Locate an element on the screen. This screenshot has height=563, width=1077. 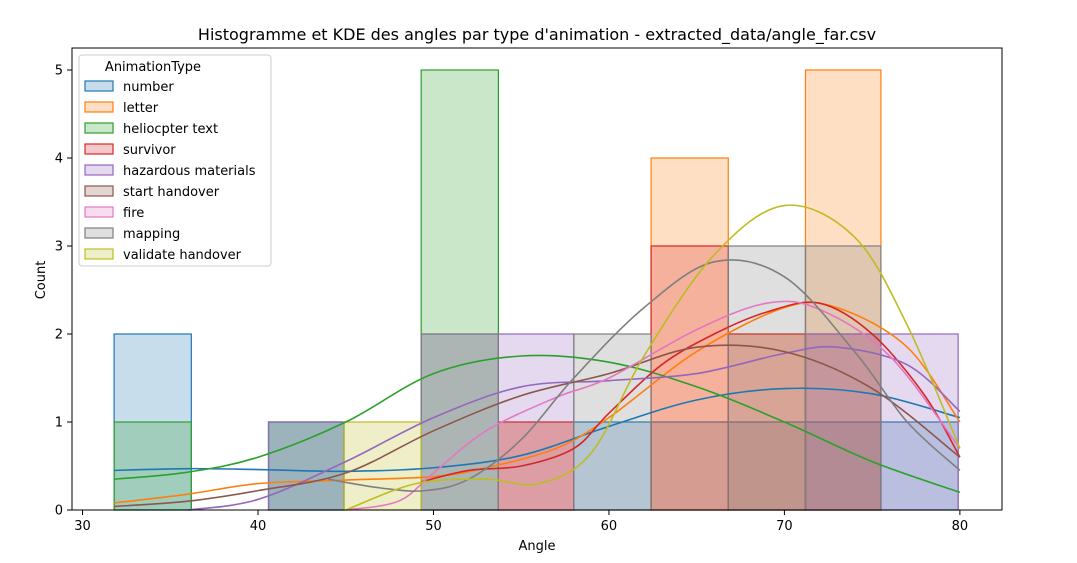
x-tick-label-3: 60 is located at coordinates (609, 526).